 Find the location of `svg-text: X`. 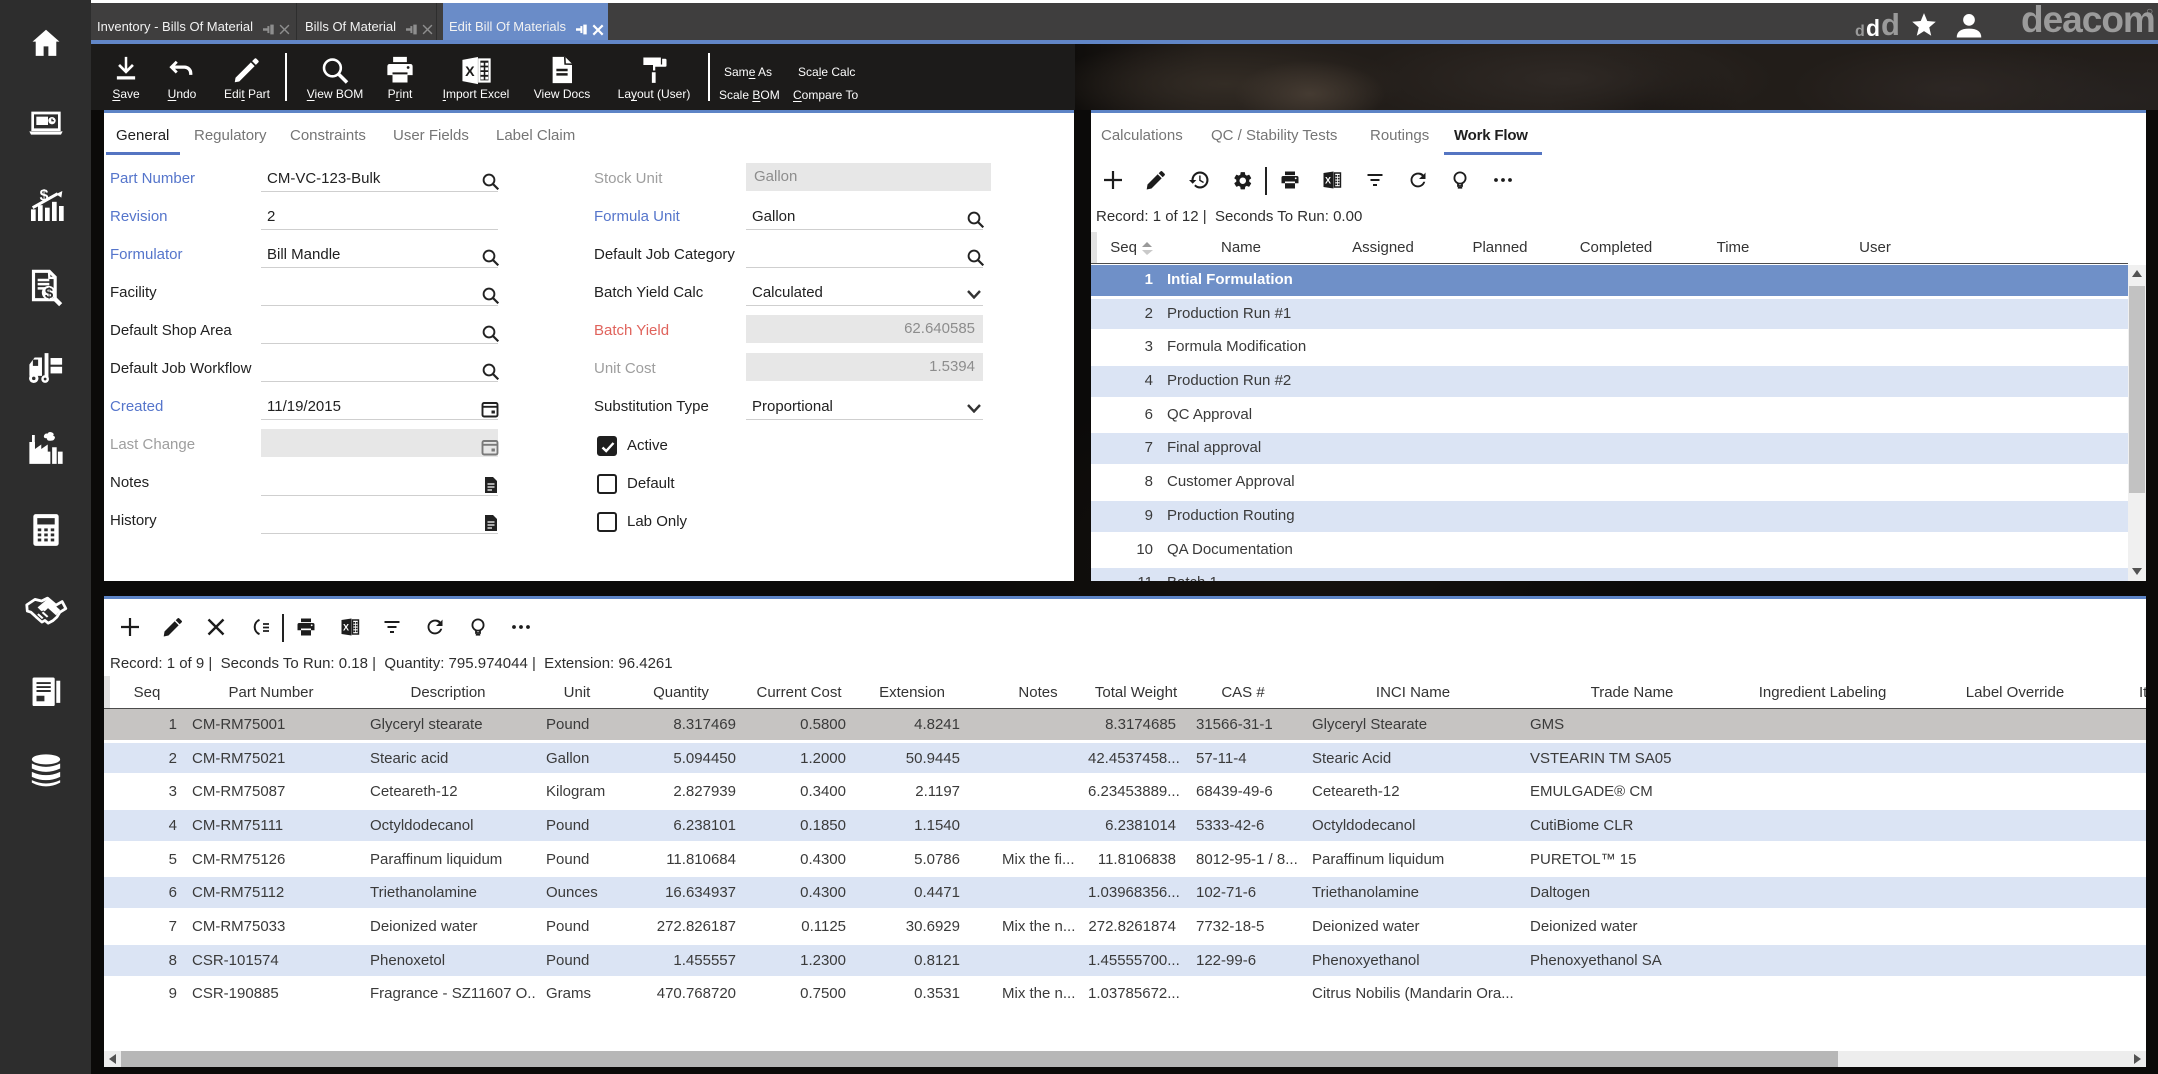

svg-text: X is located at coordinates (470, 72).